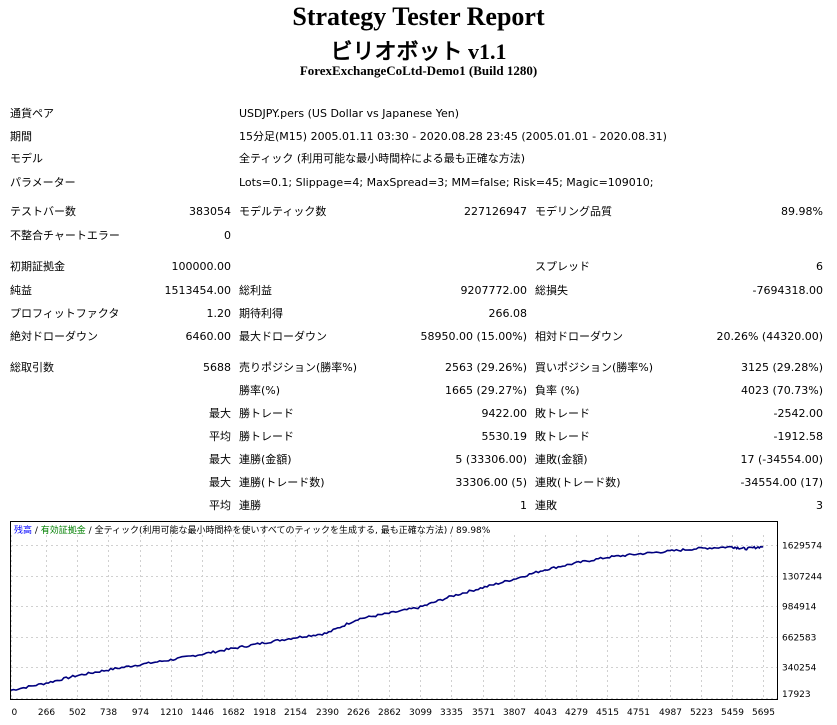  Describe the element at coordinates (26, 158) in the screenshot. I see `model-label: モデル` at that location.